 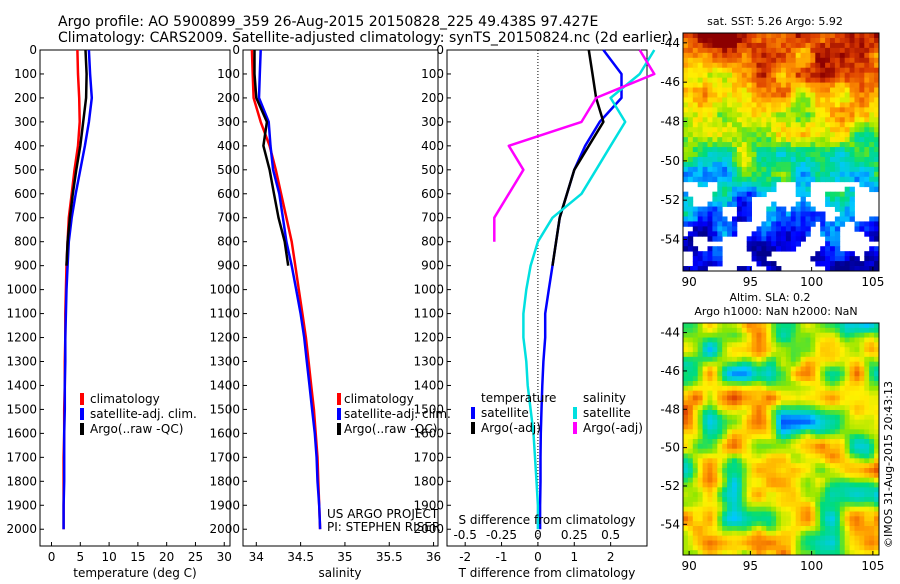 I want to click on depth-tick-label: 2000, so click(x=428, y=529).